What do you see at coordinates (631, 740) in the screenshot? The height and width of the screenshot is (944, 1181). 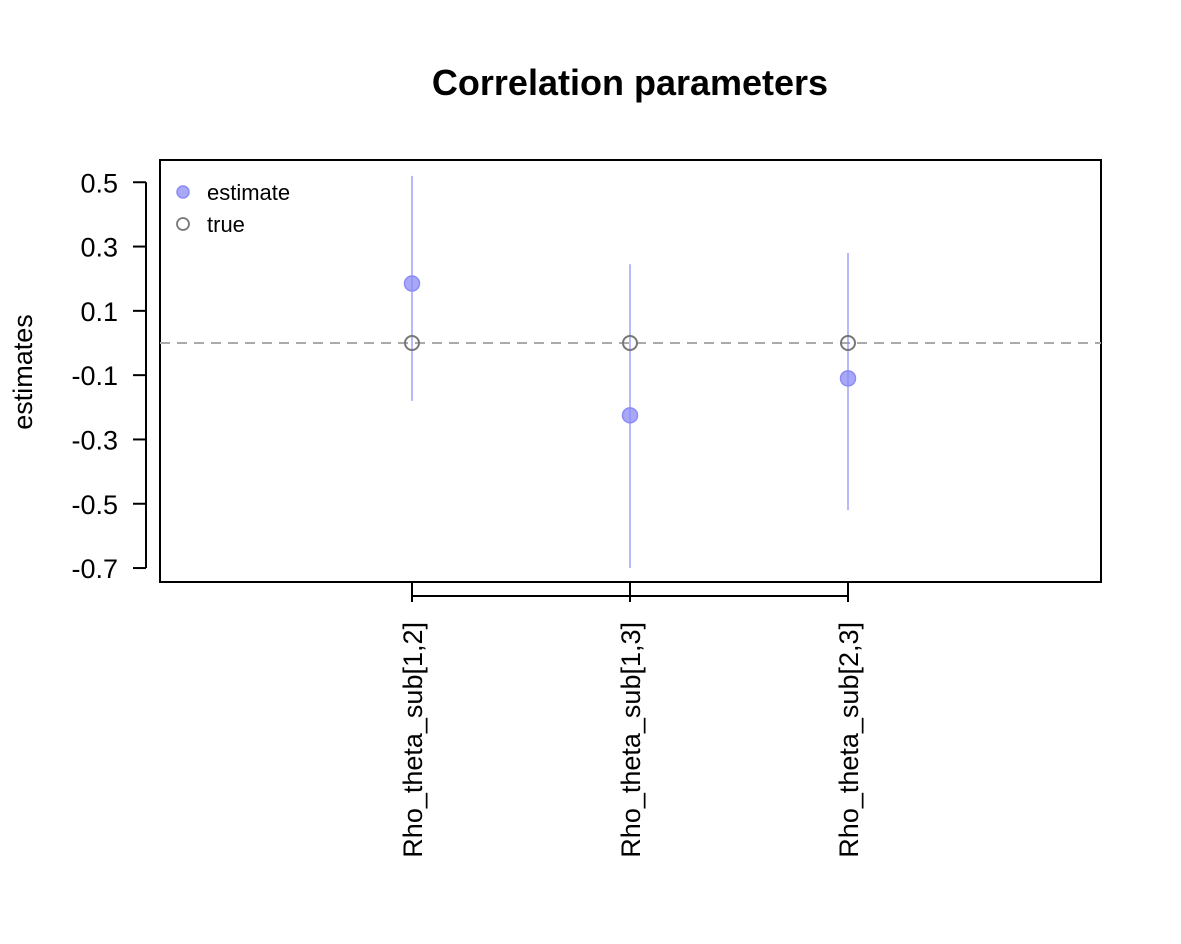 I see `x-tick-label: Rho_theta_sub[1,3]` at bounding box center [631, 740].